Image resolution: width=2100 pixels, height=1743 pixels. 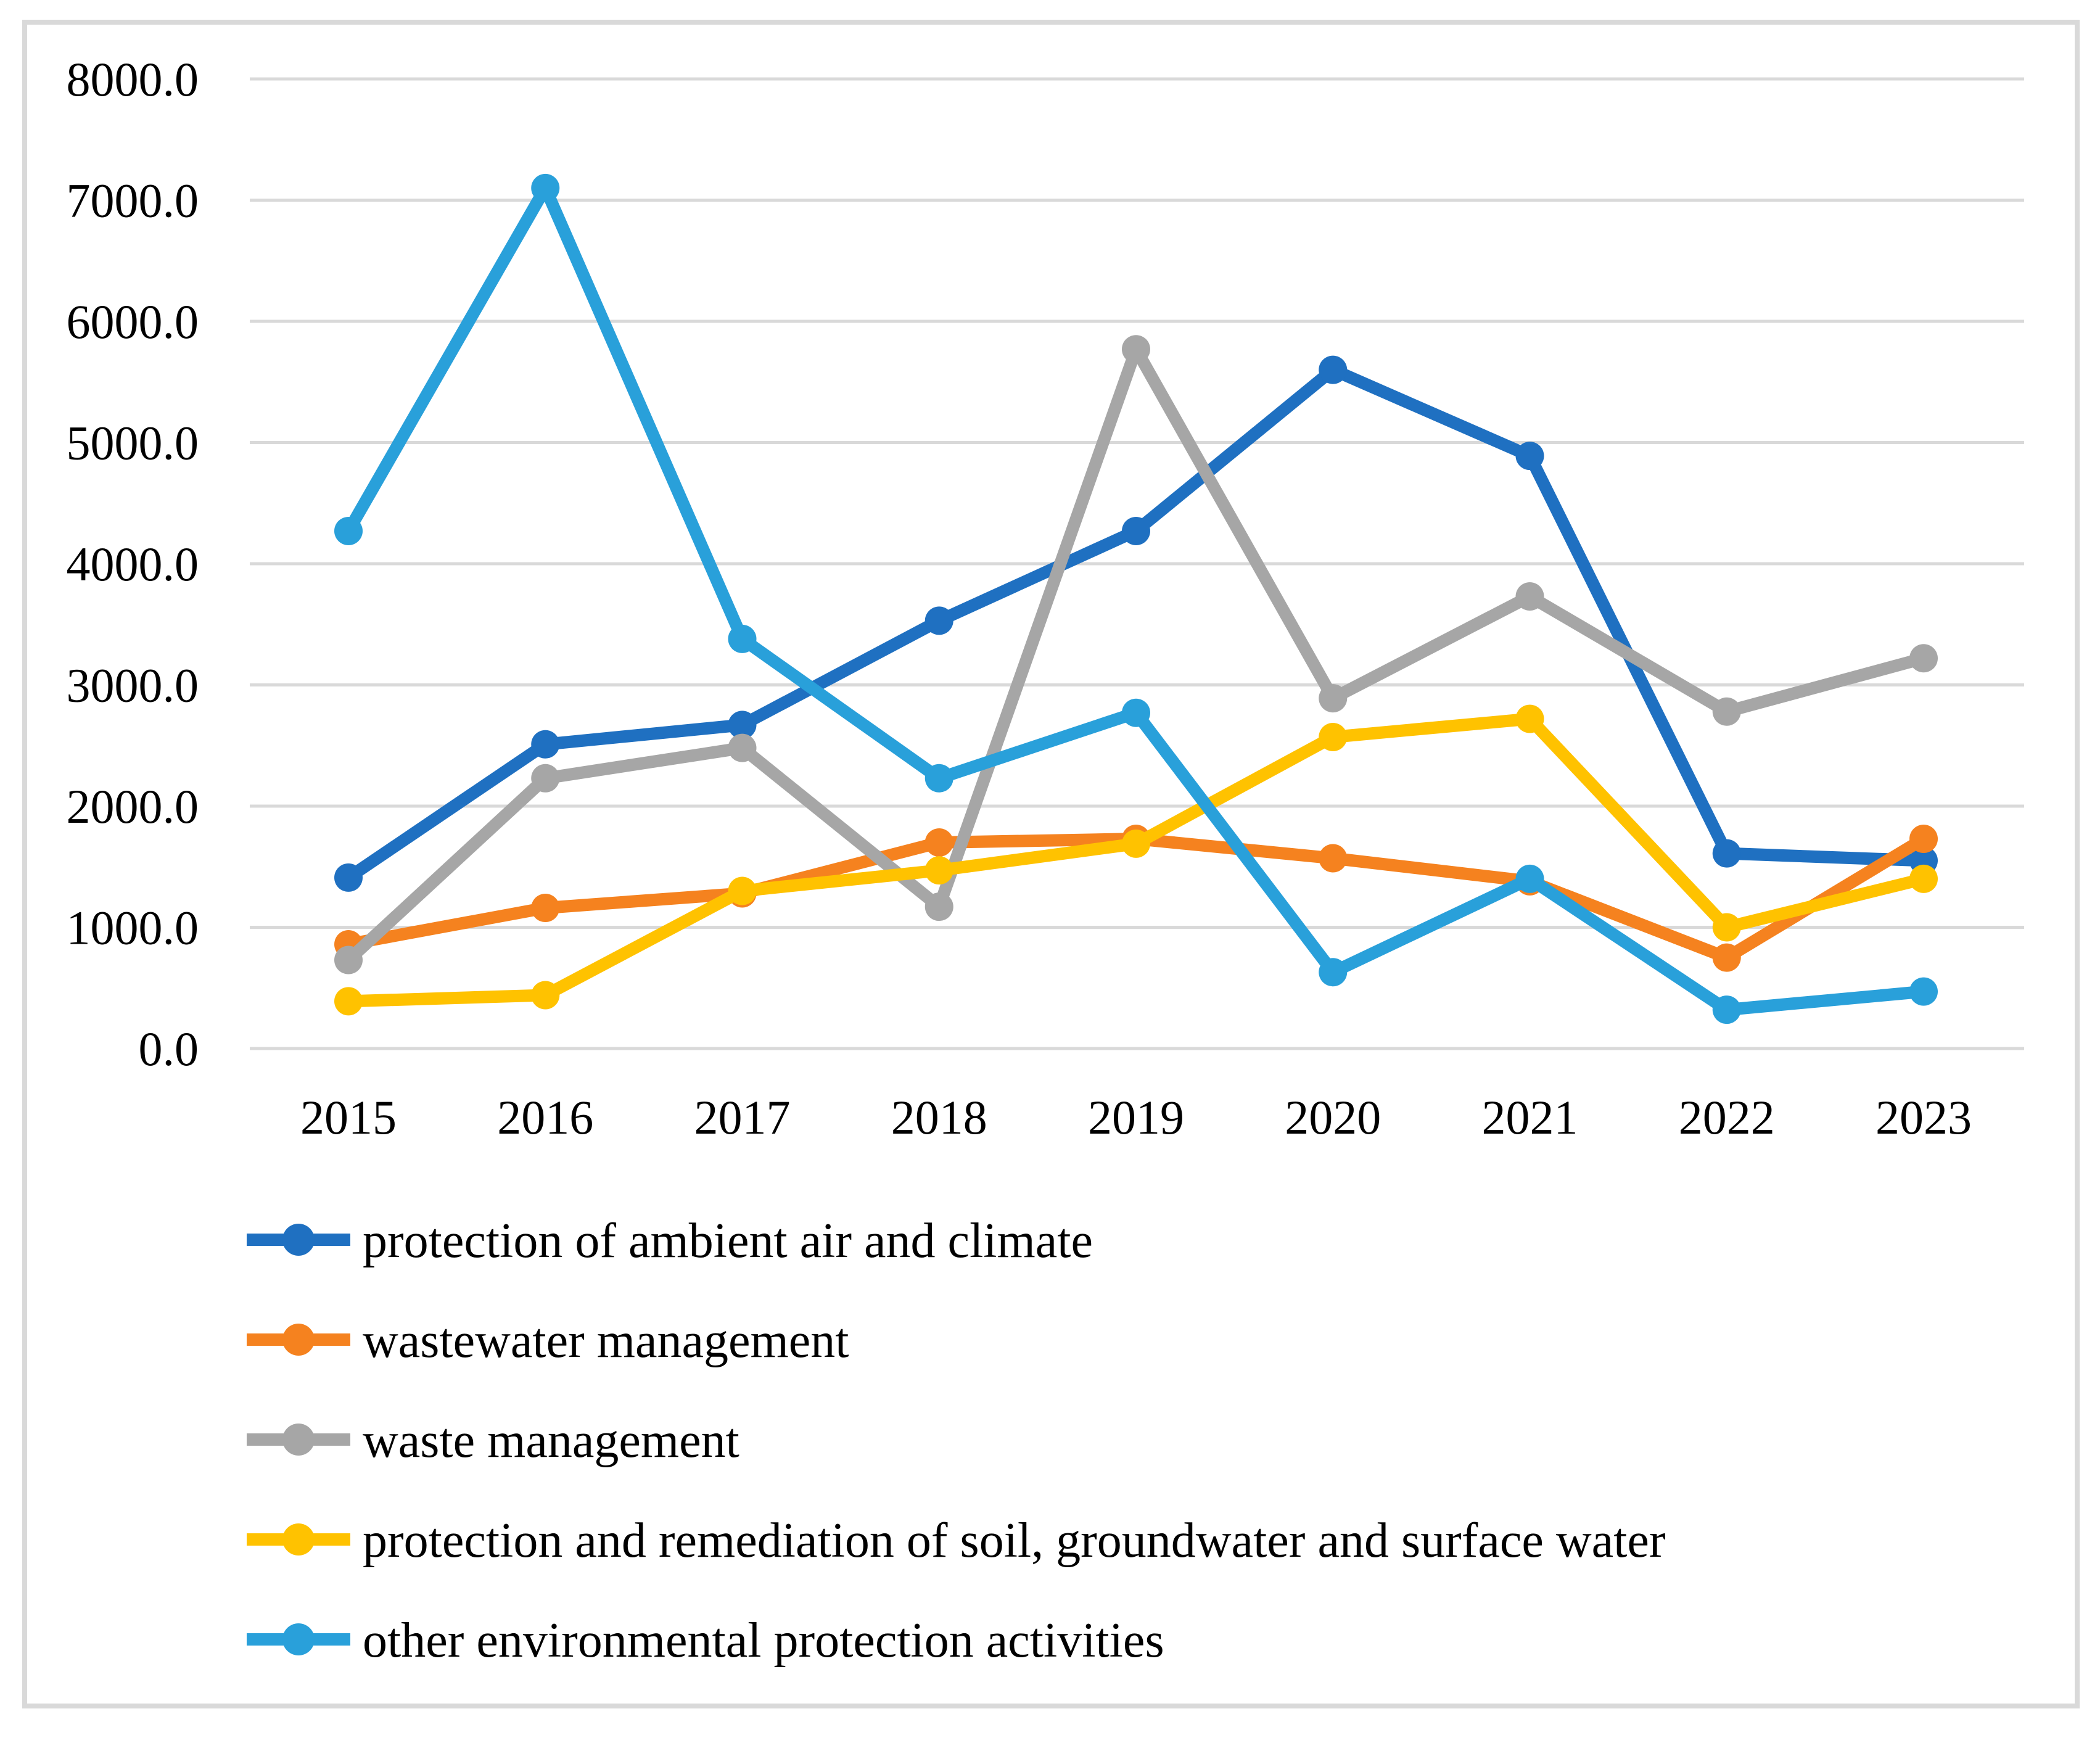 What do you see at coordinates (1334, 698) in the screenshot?
I see `data-point-waste-management-2020` at bounding box center [1334, 698].